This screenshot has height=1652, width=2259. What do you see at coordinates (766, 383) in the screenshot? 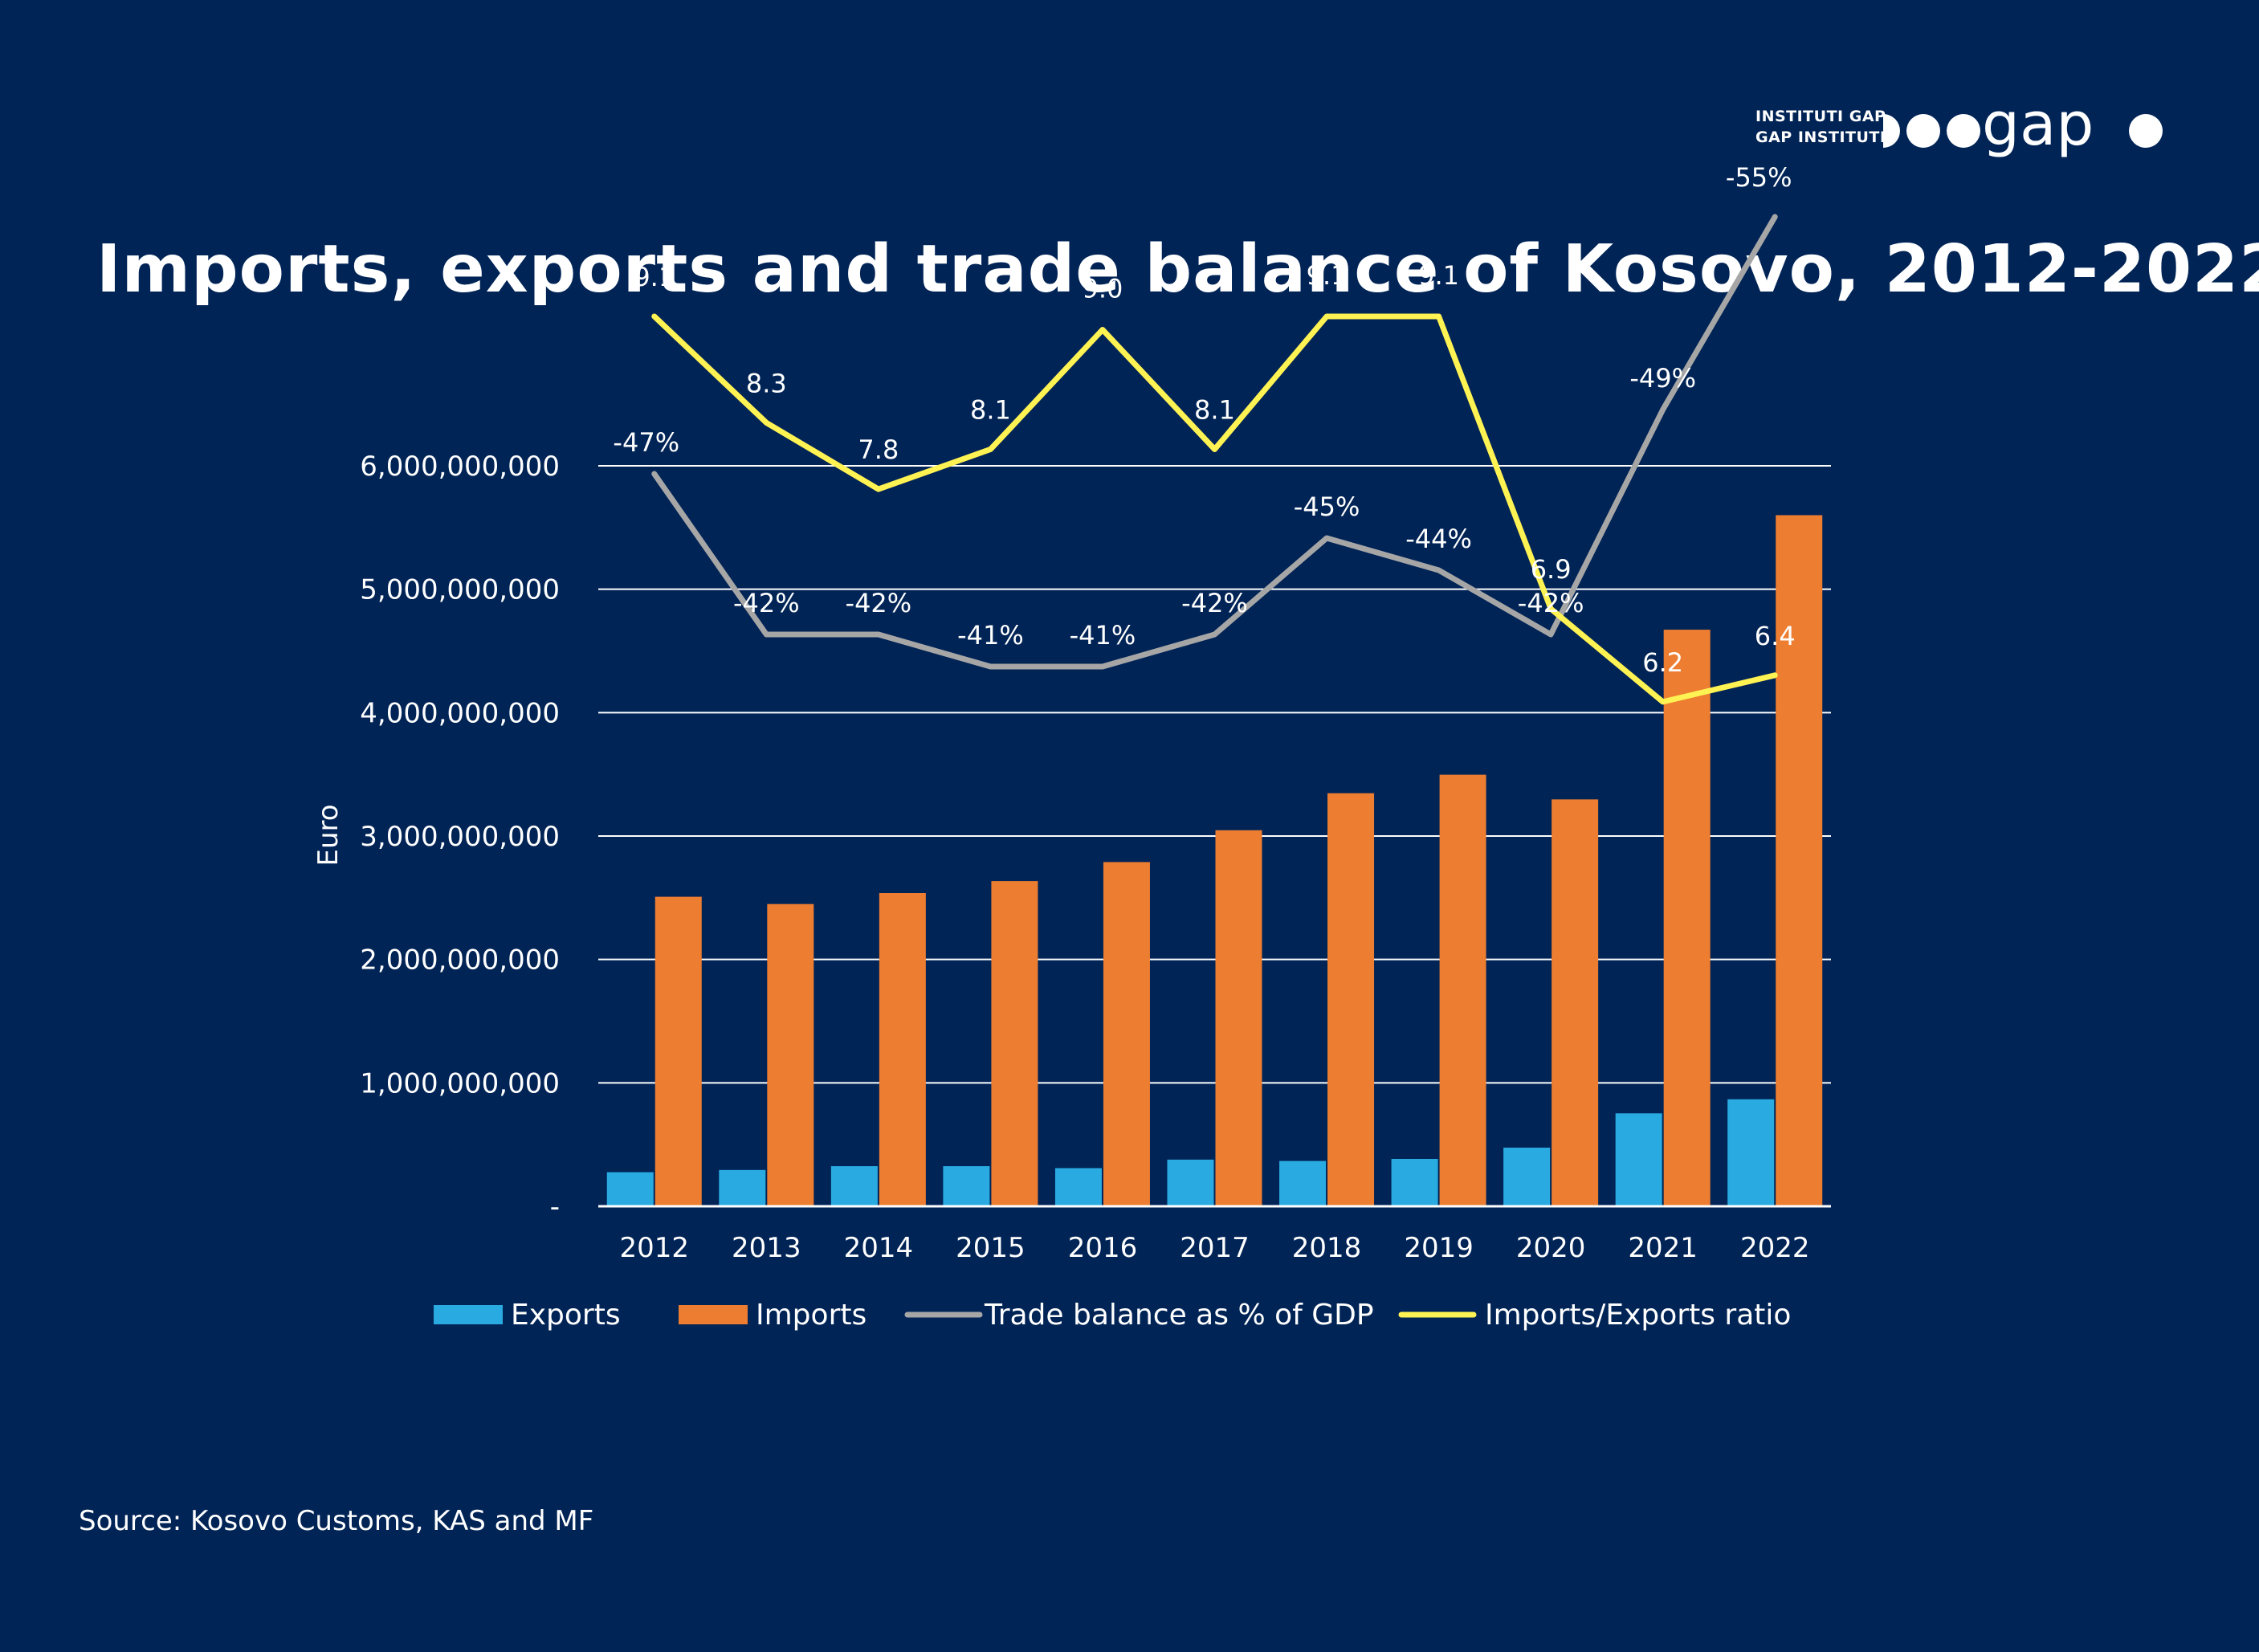
I see `ratio-label: 8.3` at bounding box center [766, 383].